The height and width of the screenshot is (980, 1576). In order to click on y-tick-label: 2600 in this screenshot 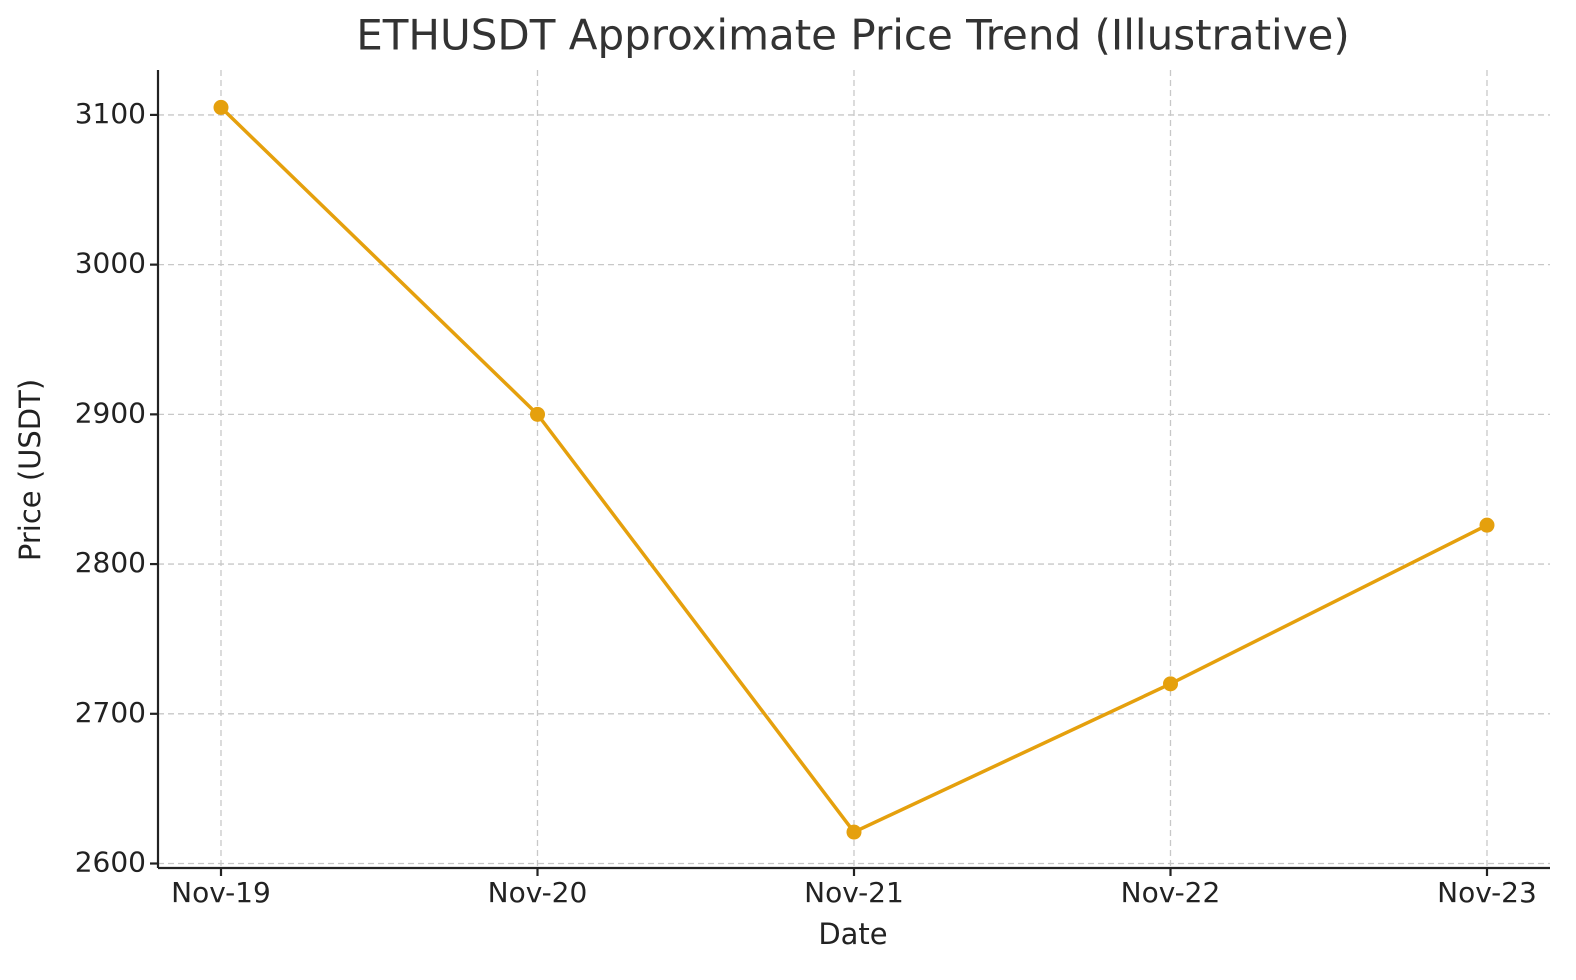, I will do `click(110, 862)`.